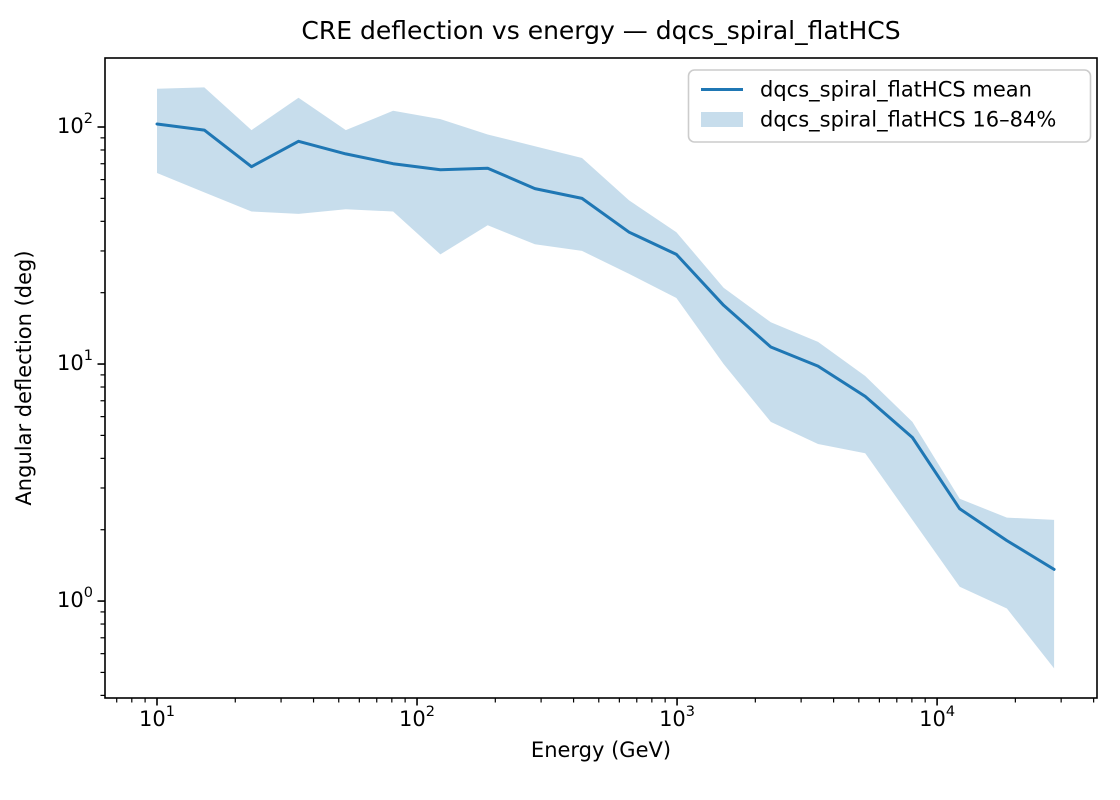 The height and width of the screenshot is (800, 1120). What do you see at coordinates (75, 124) in the screenshot?
I see `y-tick-label: 102` at bounding box center [75, 124].